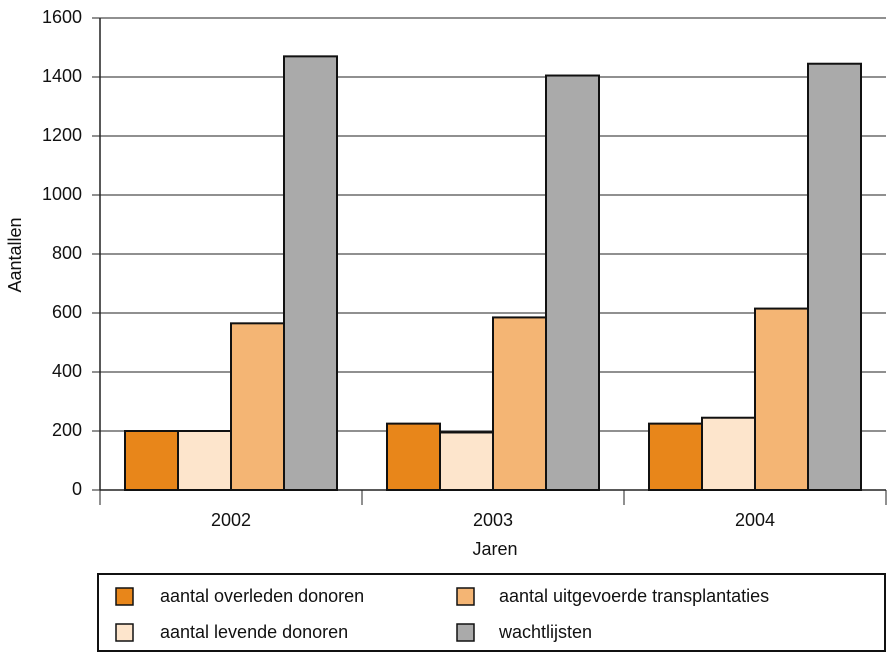 This screenshot has height=657, width=888. I want to click on legend-label: wachtlijsten, so click(545, 632).